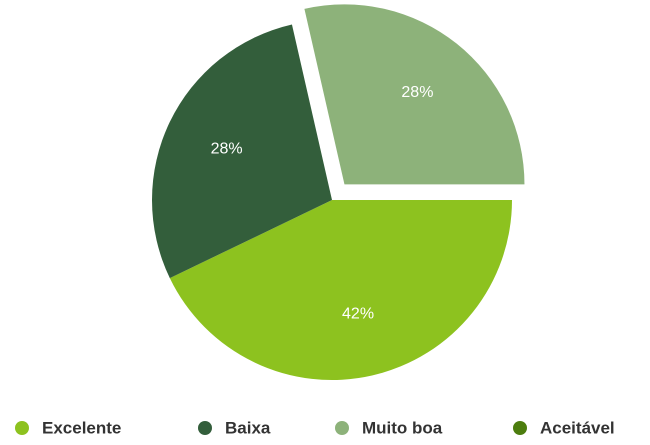 The image size is (650, 445). What do you see at coordinates (358, 313) in the screenshot?
I see `value-label: 42%` at bounding box center [358, 313].